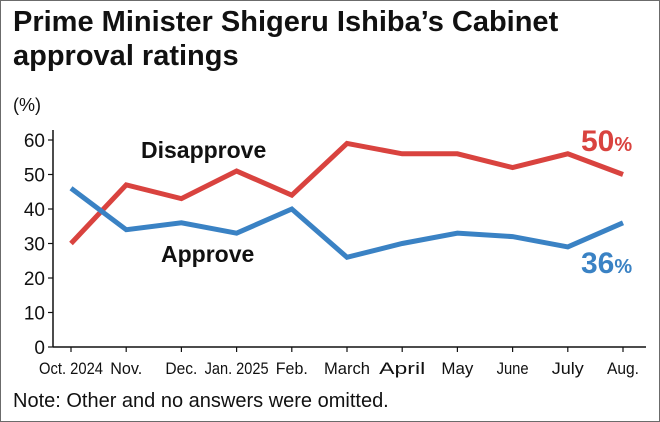 This screenshot has width=660, height=422. What do you see at coordinates (292, 368) in the screenshot?
I see `x-tick-label: Feb.` at bounding box center [292, 368].